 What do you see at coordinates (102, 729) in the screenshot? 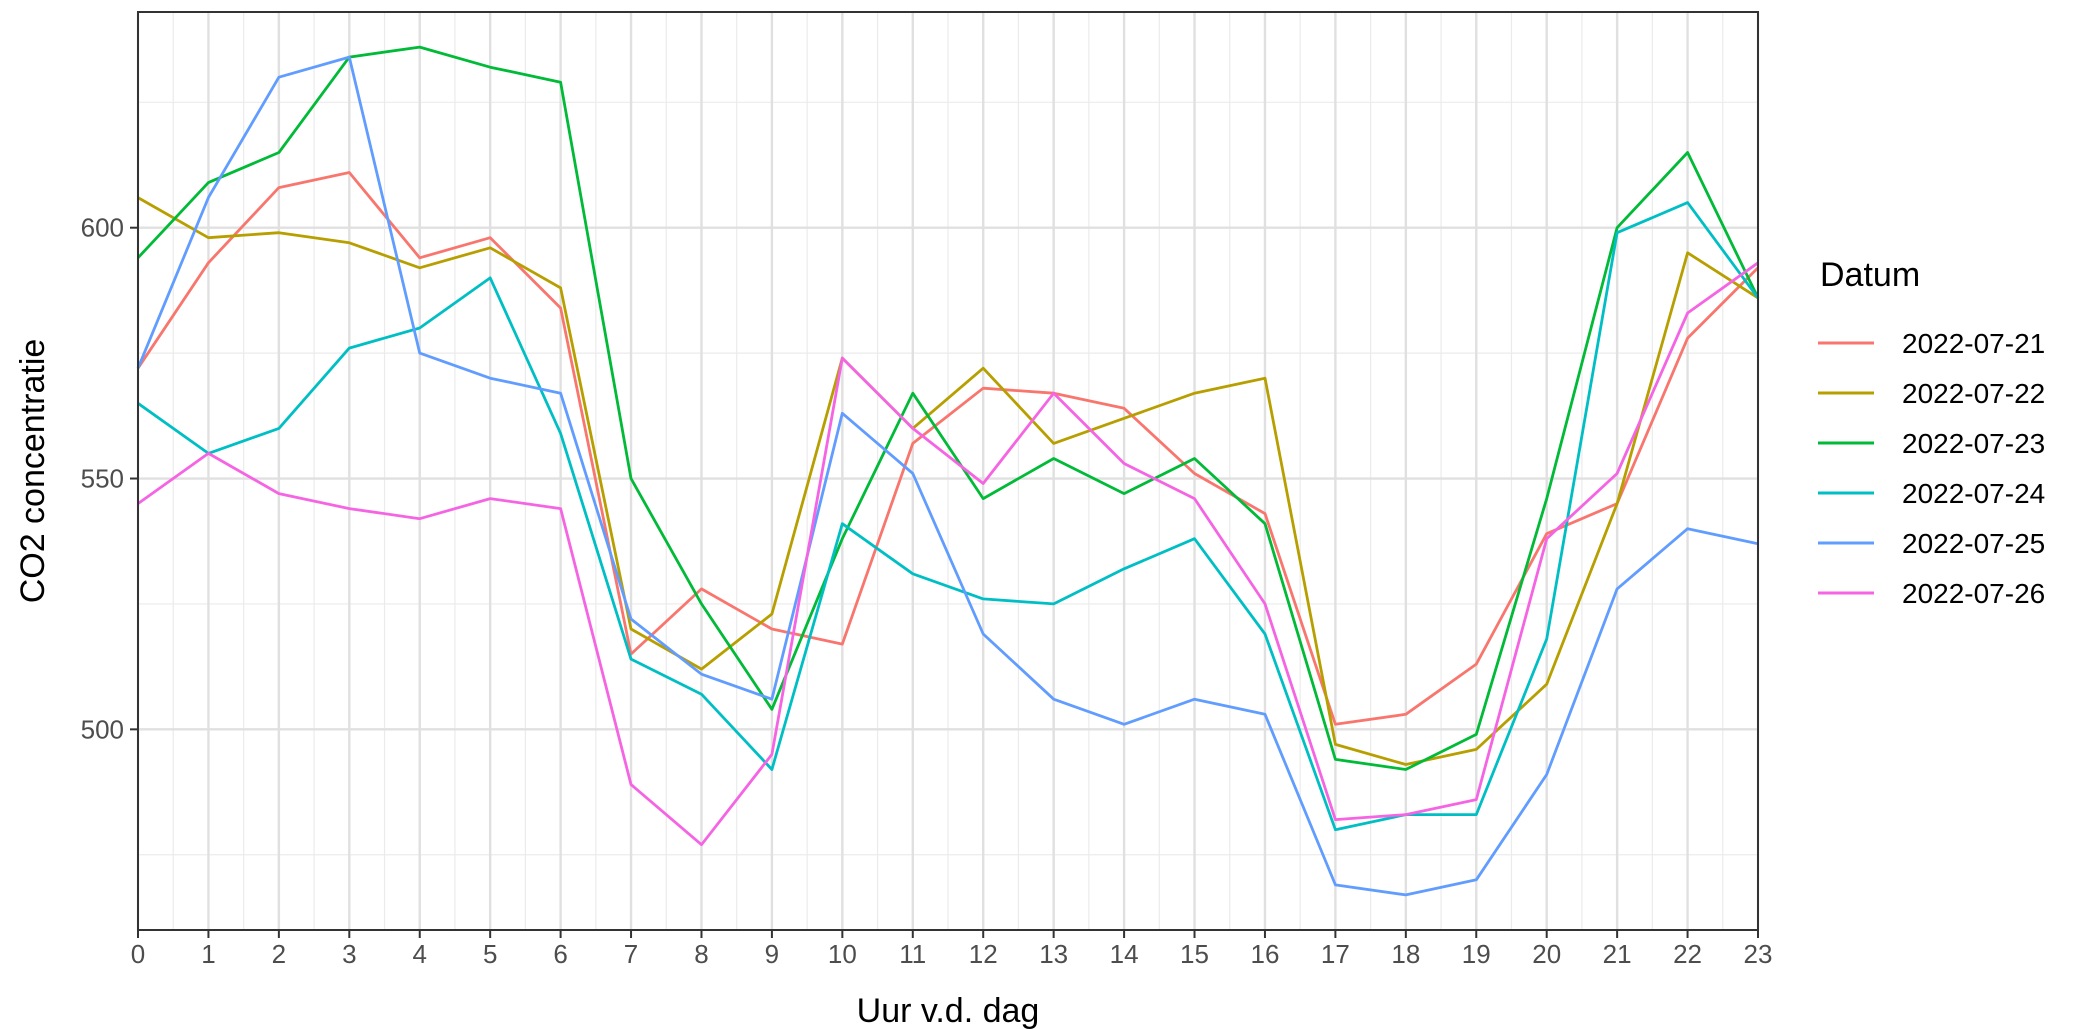
I see `y-tick-label: 500` at bounding box center [102, 729].